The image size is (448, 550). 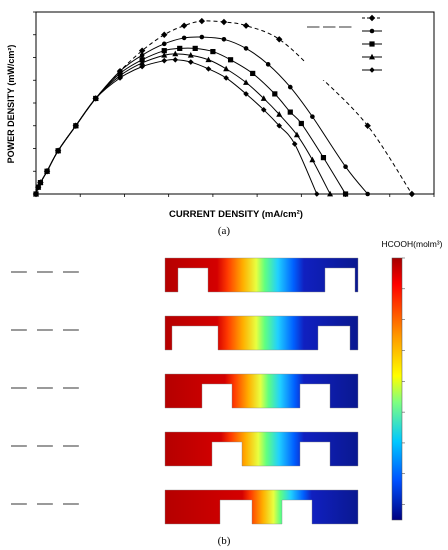 I want to click on caption-b: (b), so click(x=224, y=541).